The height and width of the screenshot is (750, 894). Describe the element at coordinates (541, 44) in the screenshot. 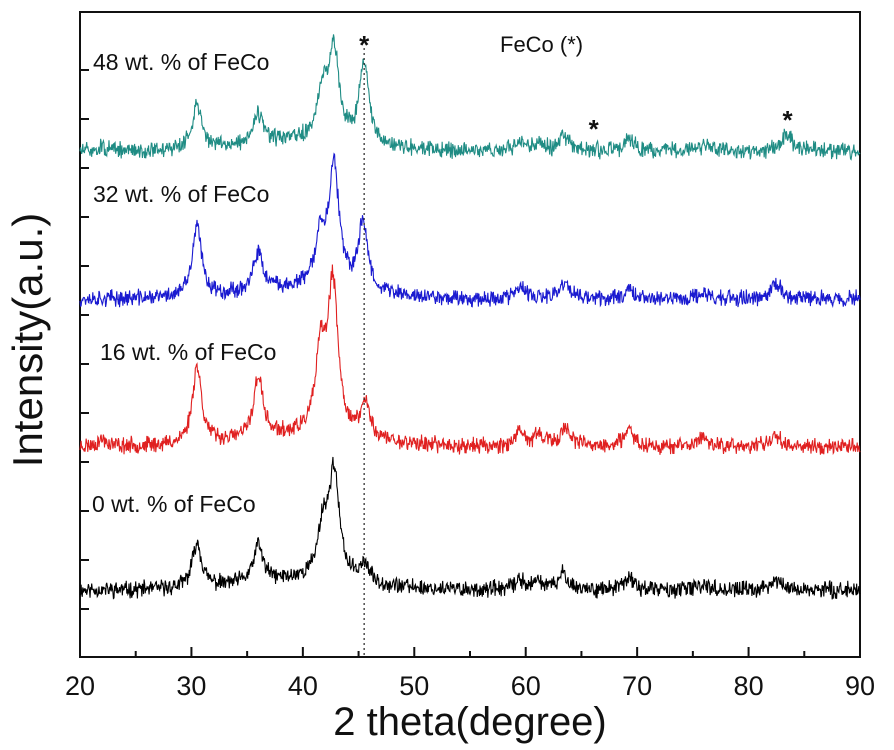

I see `legend-note: FeCo (*)` at that location.